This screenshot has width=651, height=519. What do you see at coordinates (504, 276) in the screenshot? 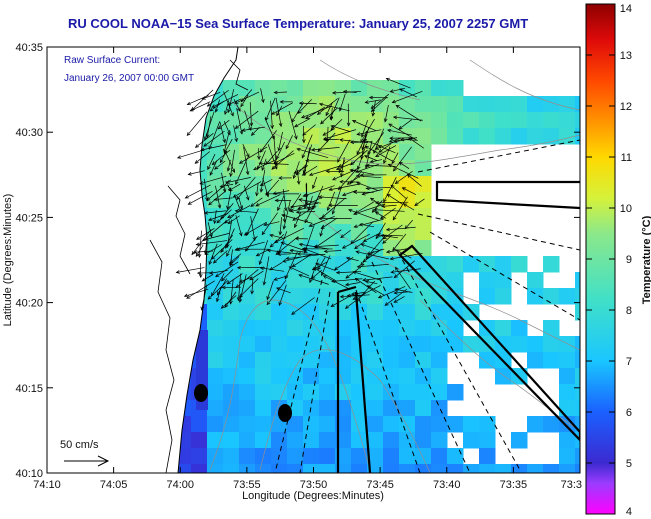
I see `sample-ray-dashed` at bounding box center [504, 276].